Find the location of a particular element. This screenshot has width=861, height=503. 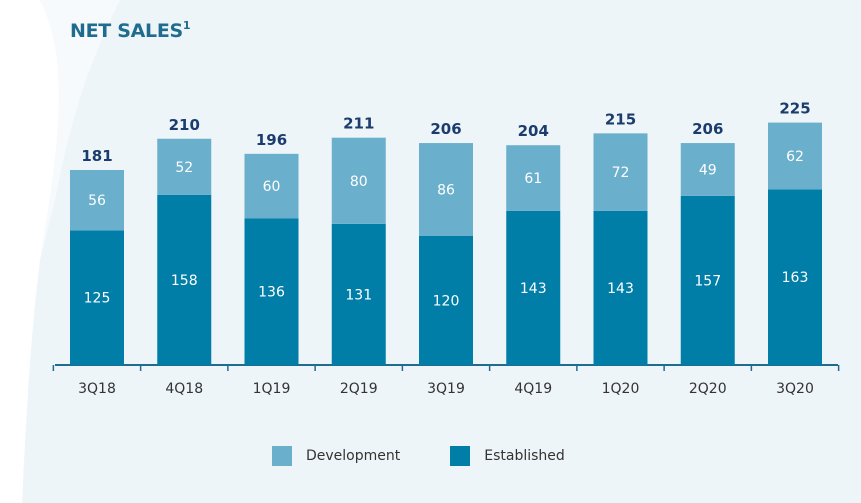

x-tick-label: 4Q18 is located at coordinates (184, 389).